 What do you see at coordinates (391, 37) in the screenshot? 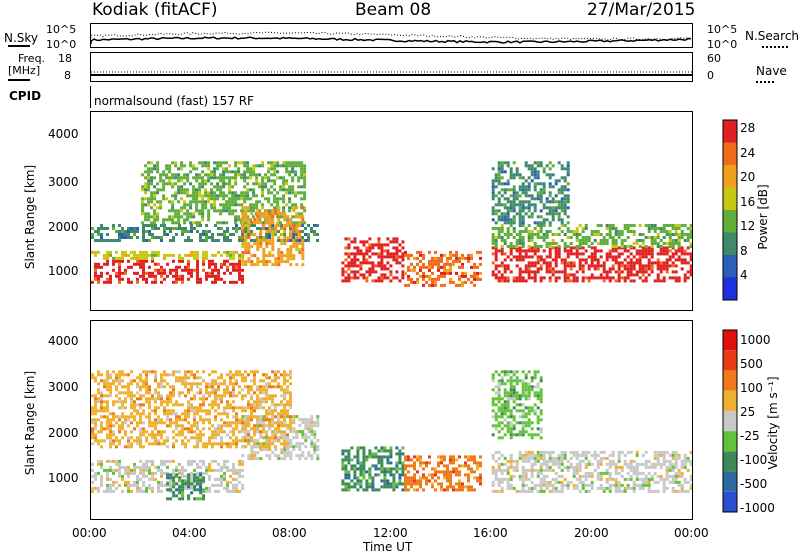
I see `nsky-trace` at bounding box center [391, 37].